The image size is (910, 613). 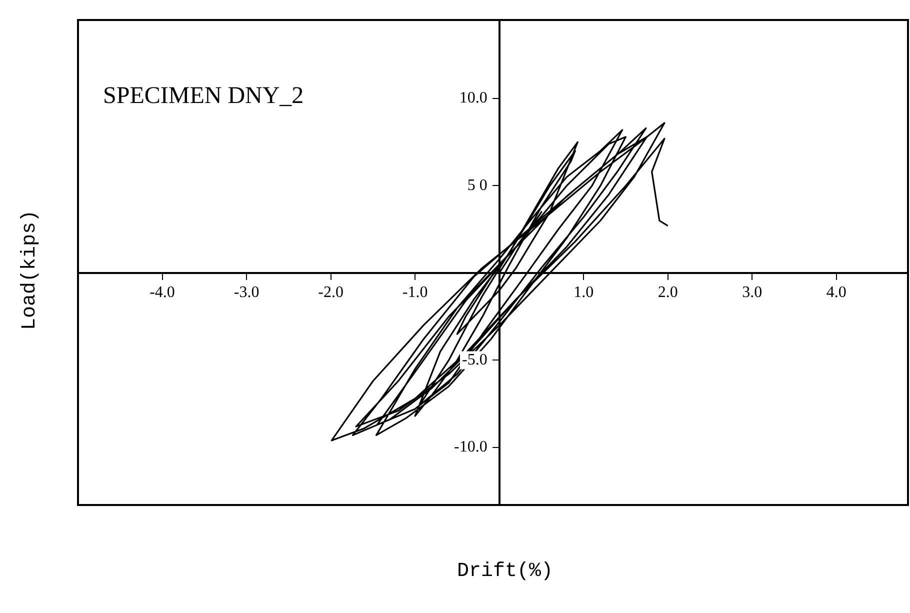 I want to click on y-axis-title: Load(kips), so click(x=30, y=270).